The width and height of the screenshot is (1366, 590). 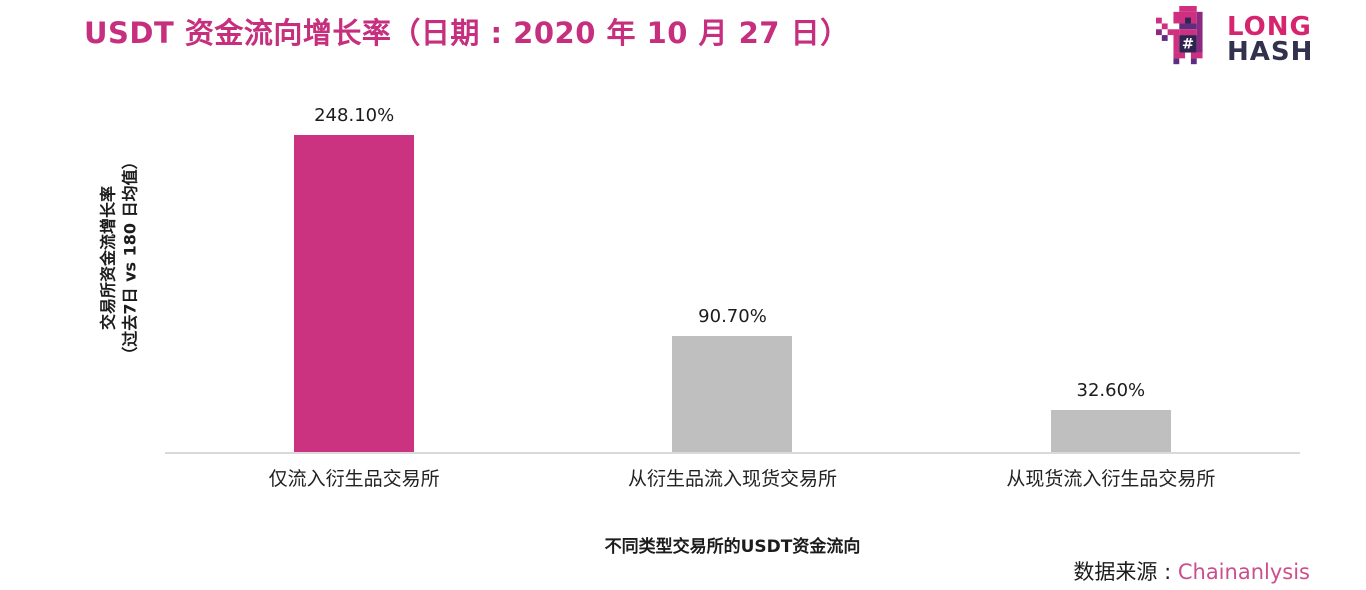 I want to click on y-axis-label-line1: 交易所资金流增长率, so click(x=108, y=258).